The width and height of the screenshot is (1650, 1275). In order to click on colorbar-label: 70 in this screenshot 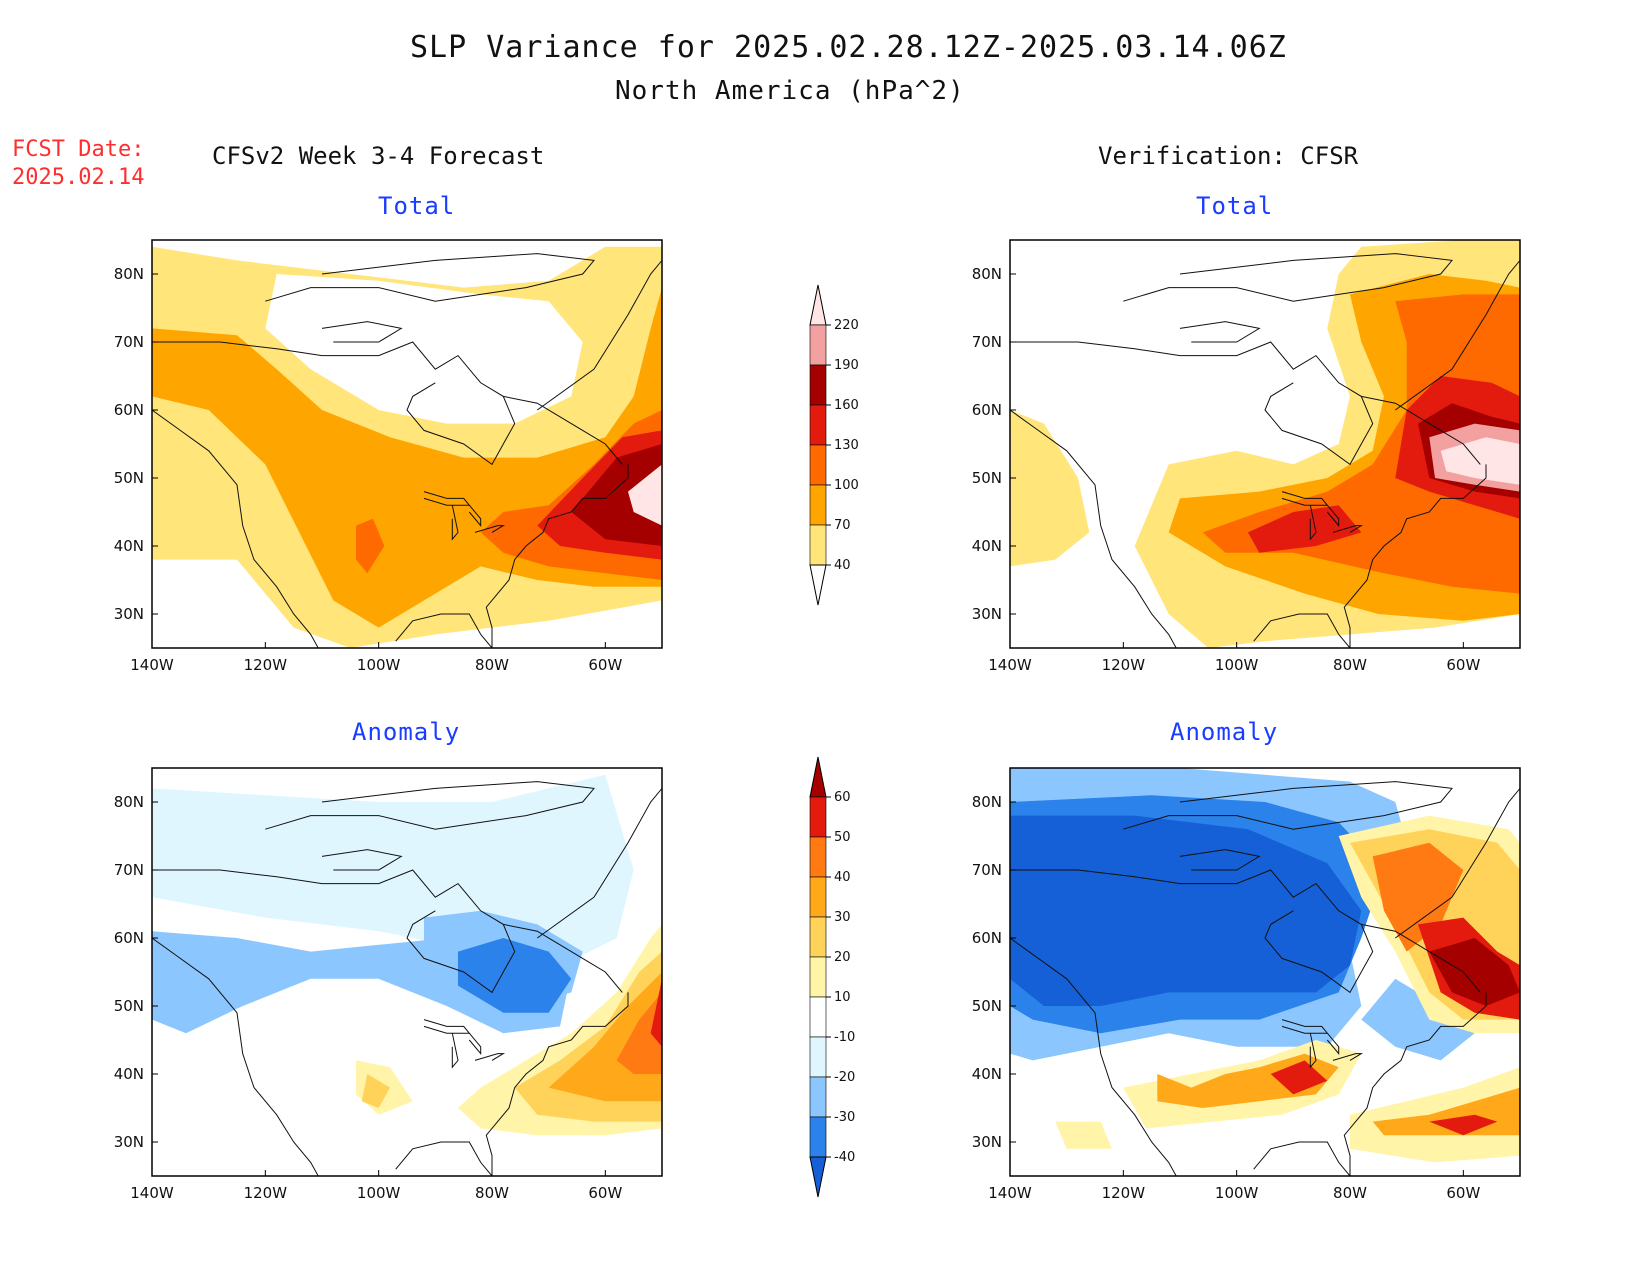, I will do `click(842, 525)`.